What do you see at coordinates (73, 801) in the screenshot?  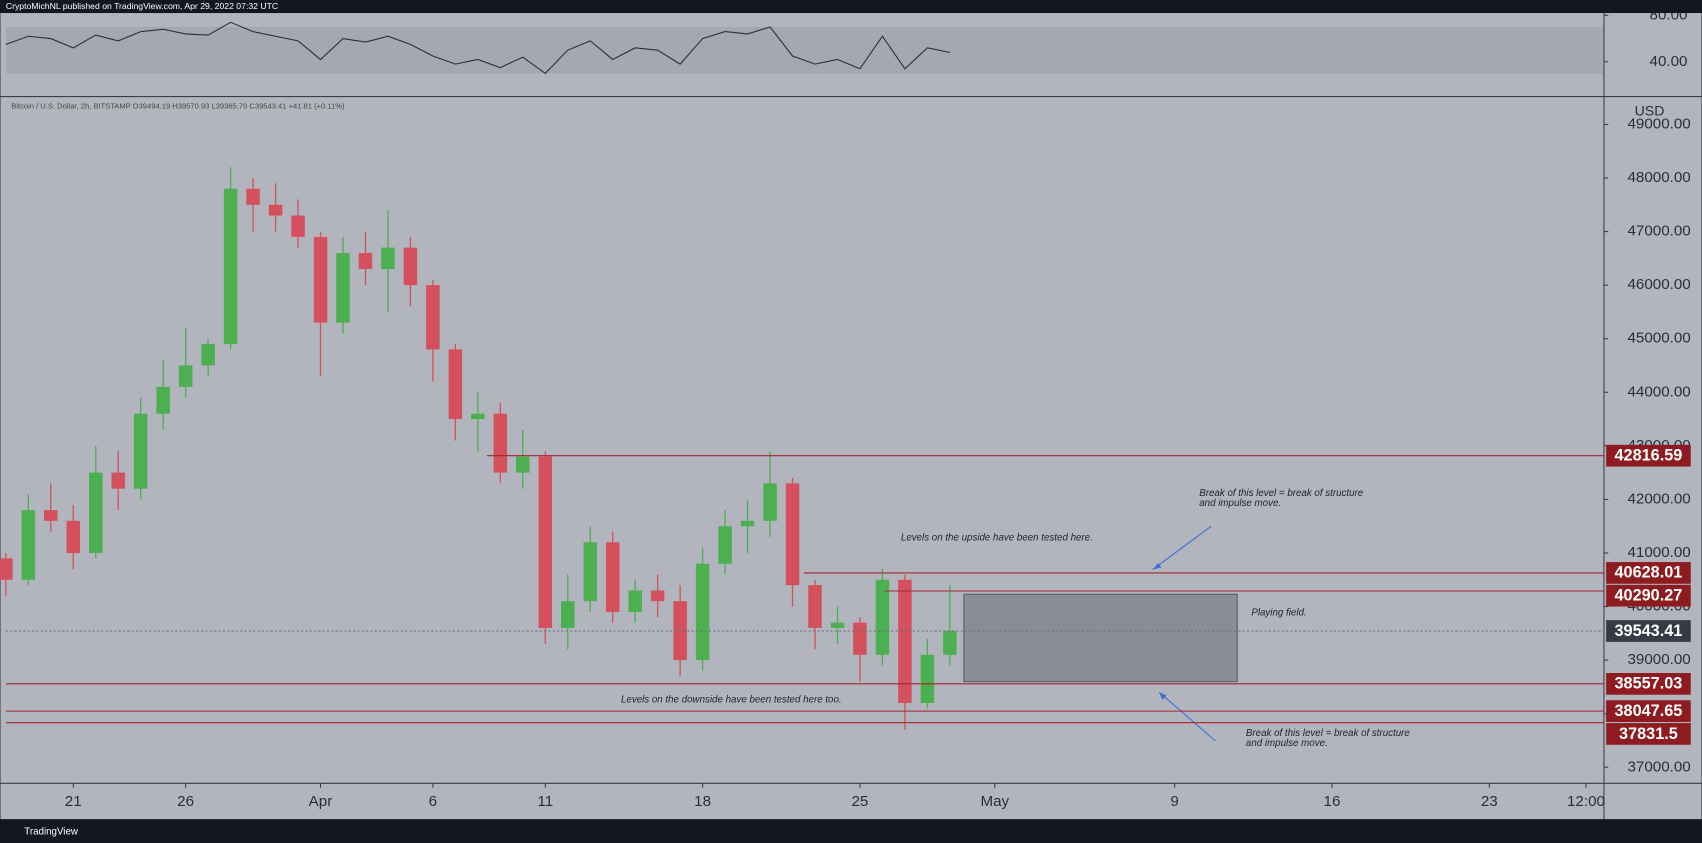 I see `x-tick-label: 21` at bounding box center [73, 801].